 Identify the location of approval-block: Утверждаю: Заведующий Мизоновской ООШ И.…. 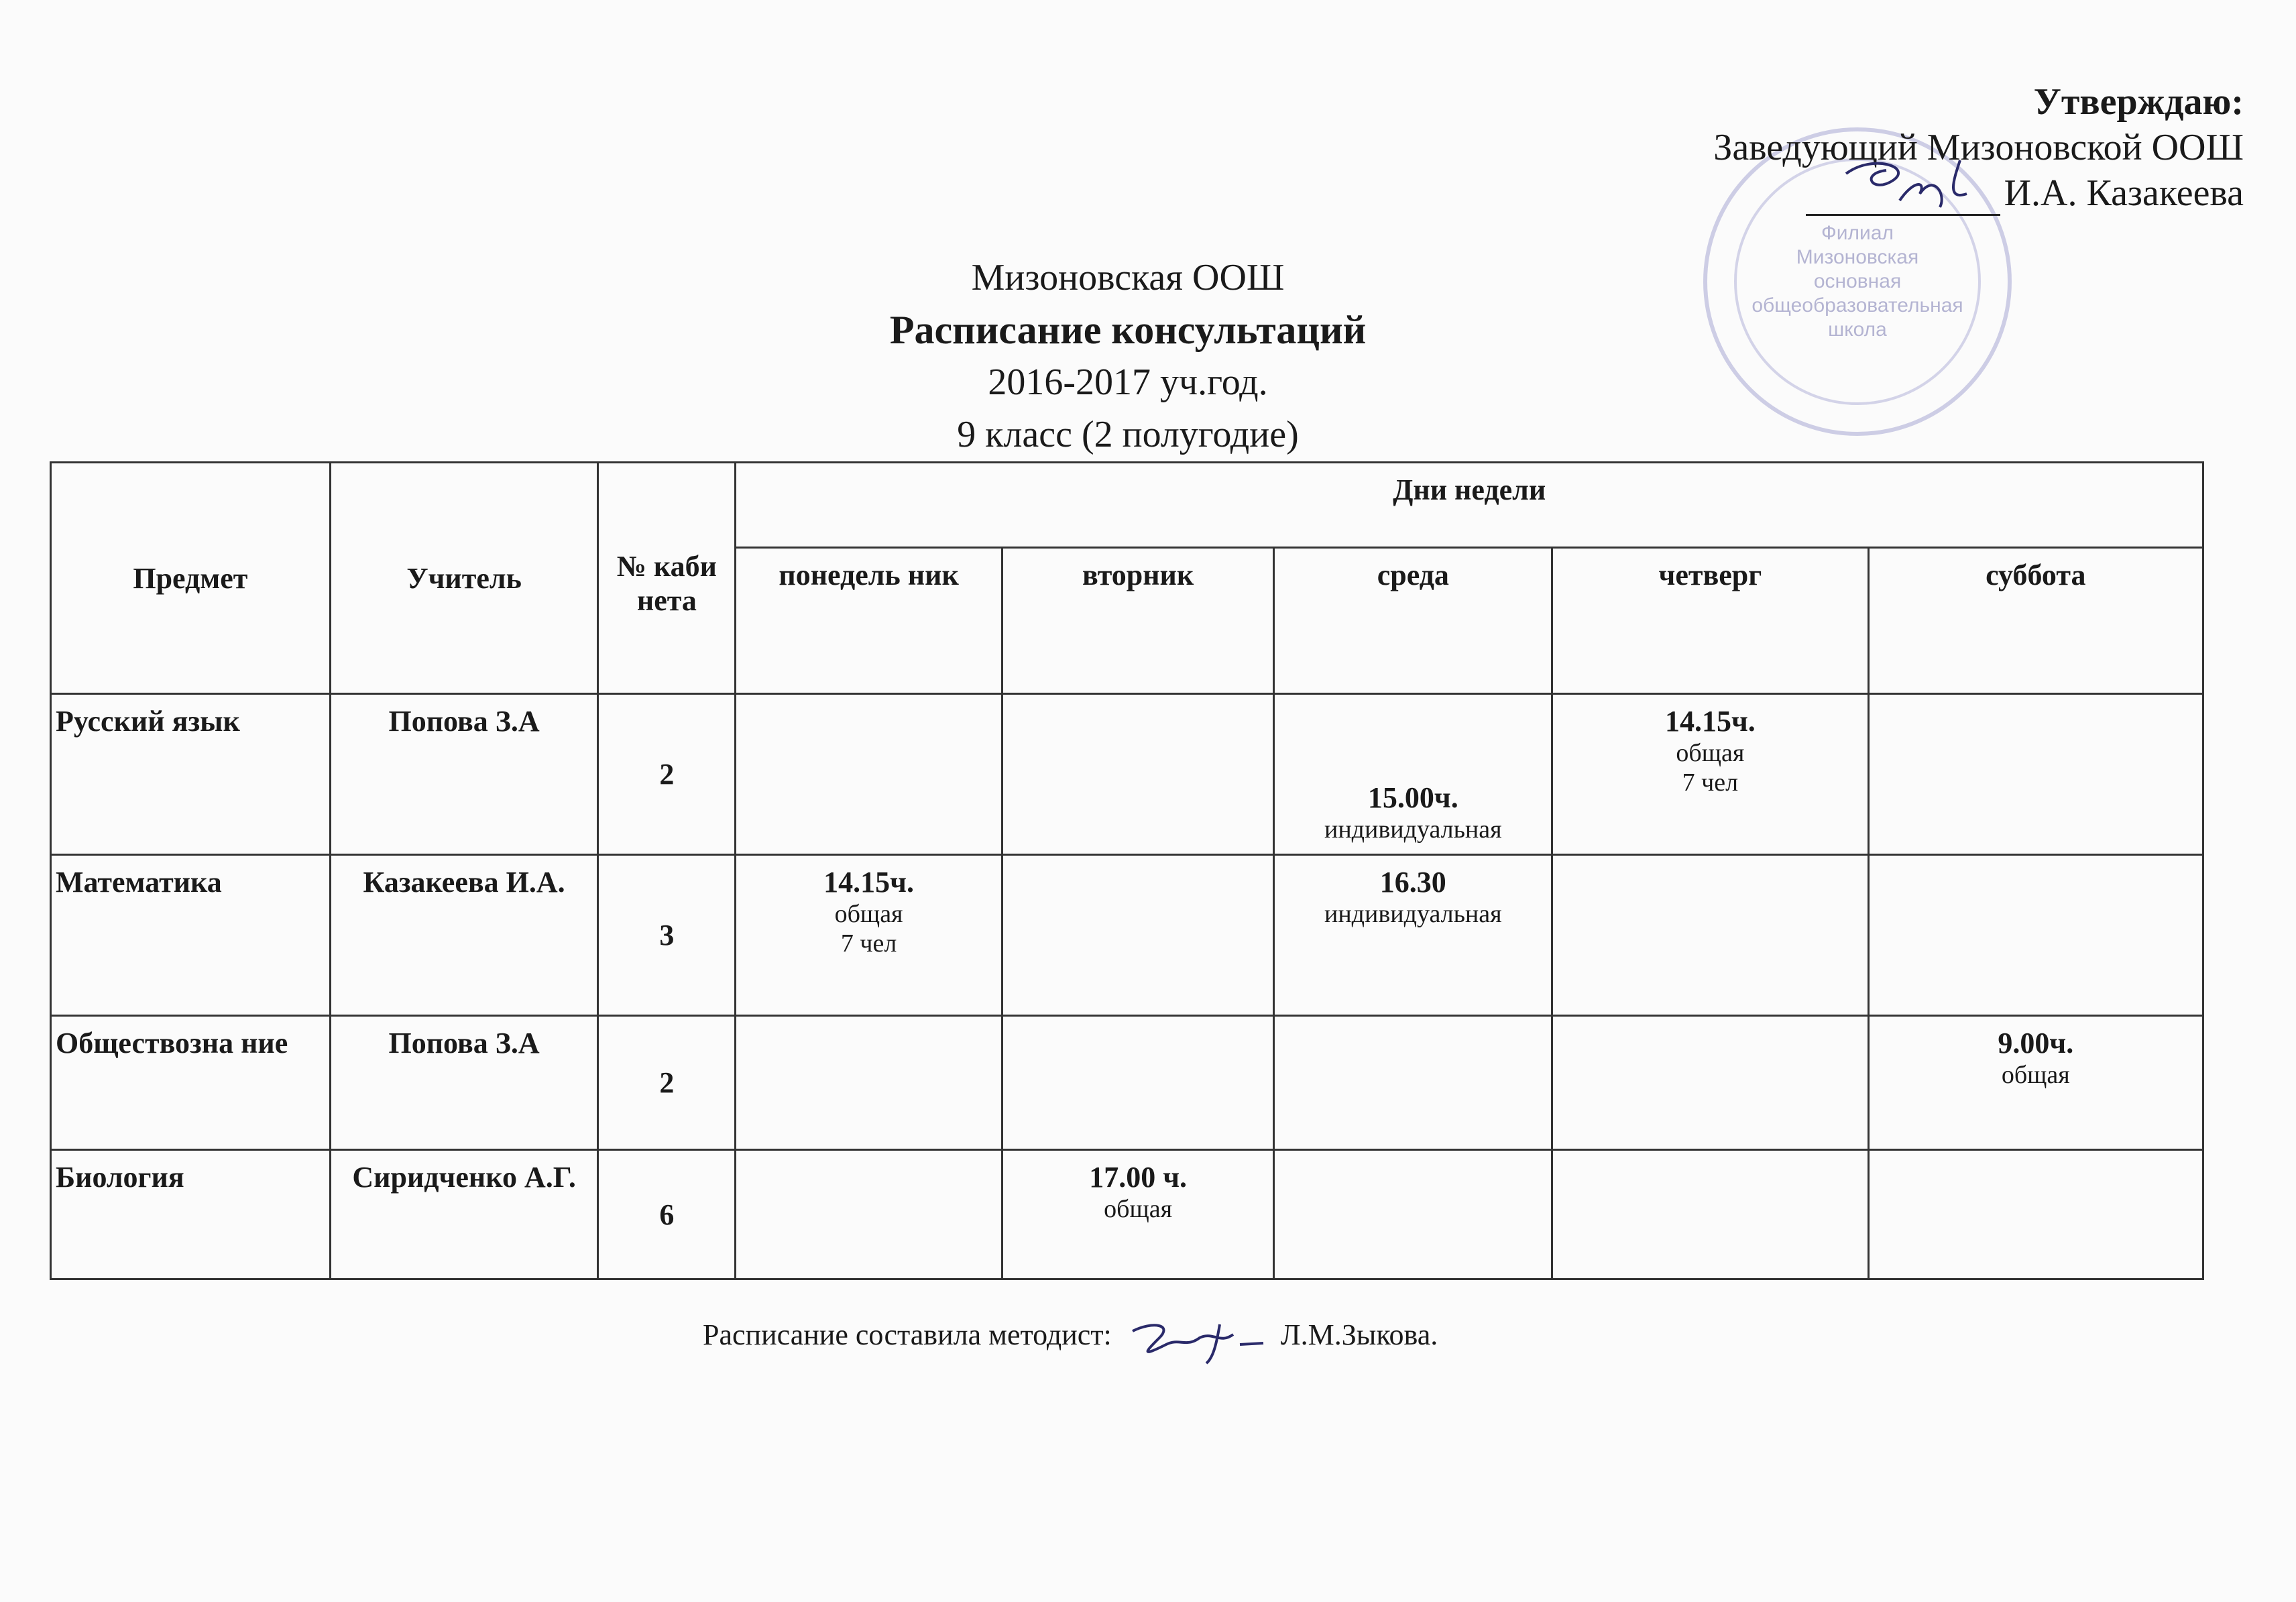
(1979, 147).